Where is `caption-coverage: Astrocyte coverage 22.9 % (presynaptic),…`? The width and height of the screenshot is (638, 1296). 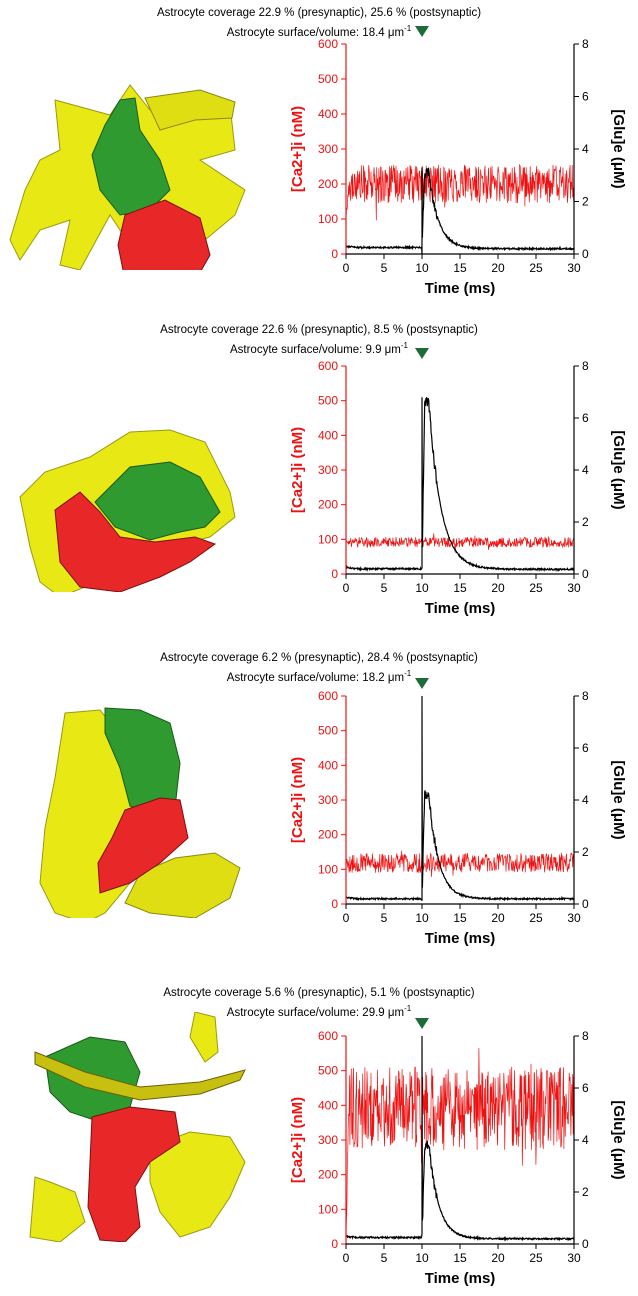 caption-coverage: Astrocyte coverage 22.9 % (presynaptic),… is located at coordinates (319, 13).